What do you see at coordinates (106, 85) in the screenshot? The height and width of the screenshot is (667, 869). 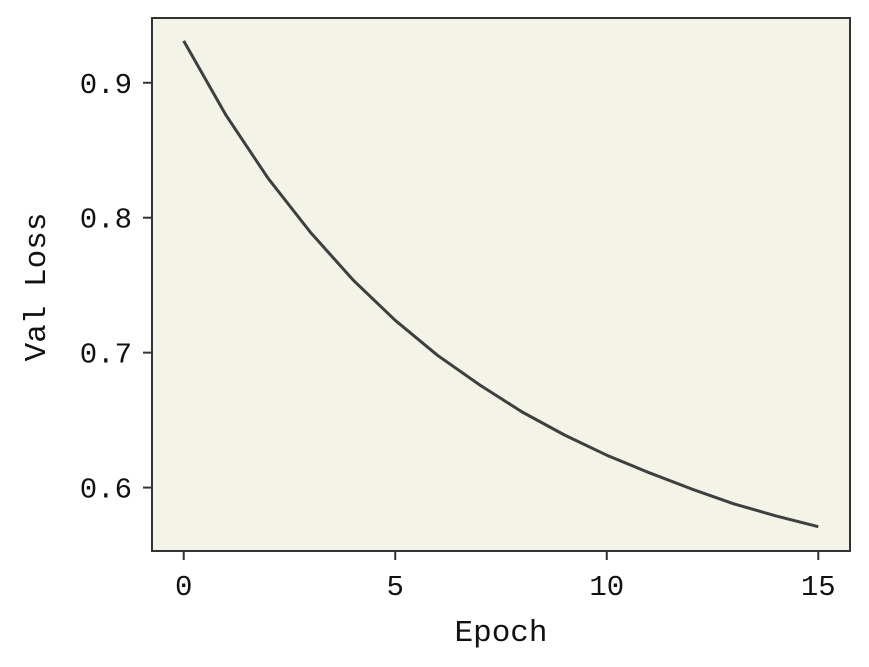 I see `y-tick-label: 0.9` at bounding box center [106, 85].